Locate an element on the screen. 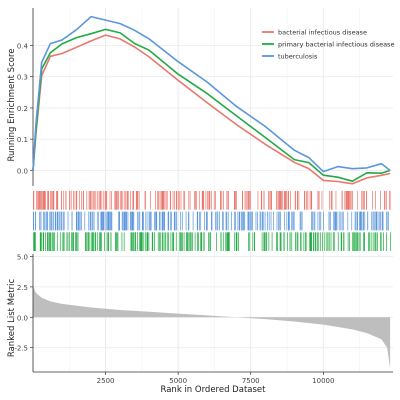  legend-item: primary bacterial infectious disease is located at coordinates (328, 45).